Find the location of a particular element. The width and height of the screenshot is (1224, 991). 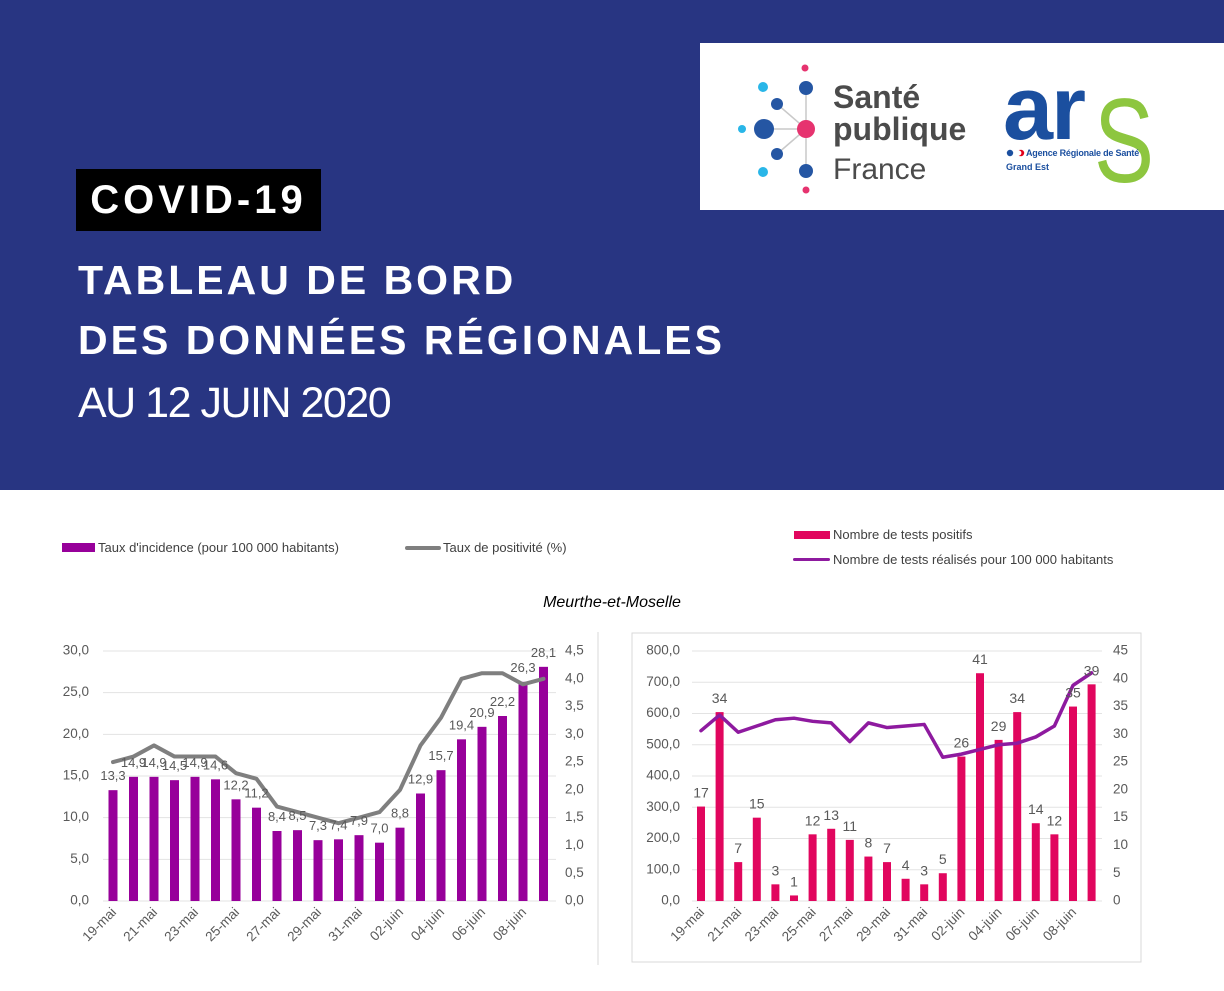

y-left-tick-label: 20,0 is located at coordinates (76, 733).